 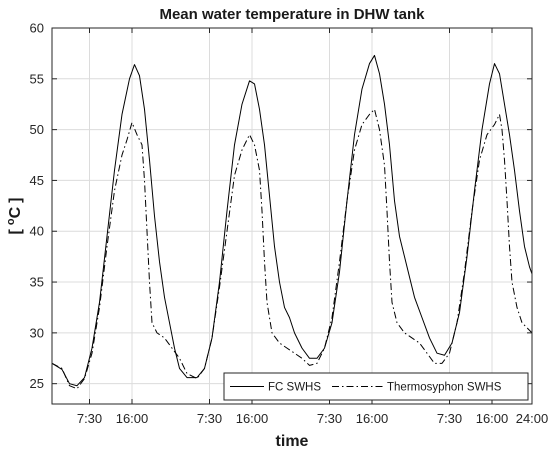 I want to click on legend-label-thermosyphon-swhs: Thermosyphon SWHS, so click(x=444, y=388).